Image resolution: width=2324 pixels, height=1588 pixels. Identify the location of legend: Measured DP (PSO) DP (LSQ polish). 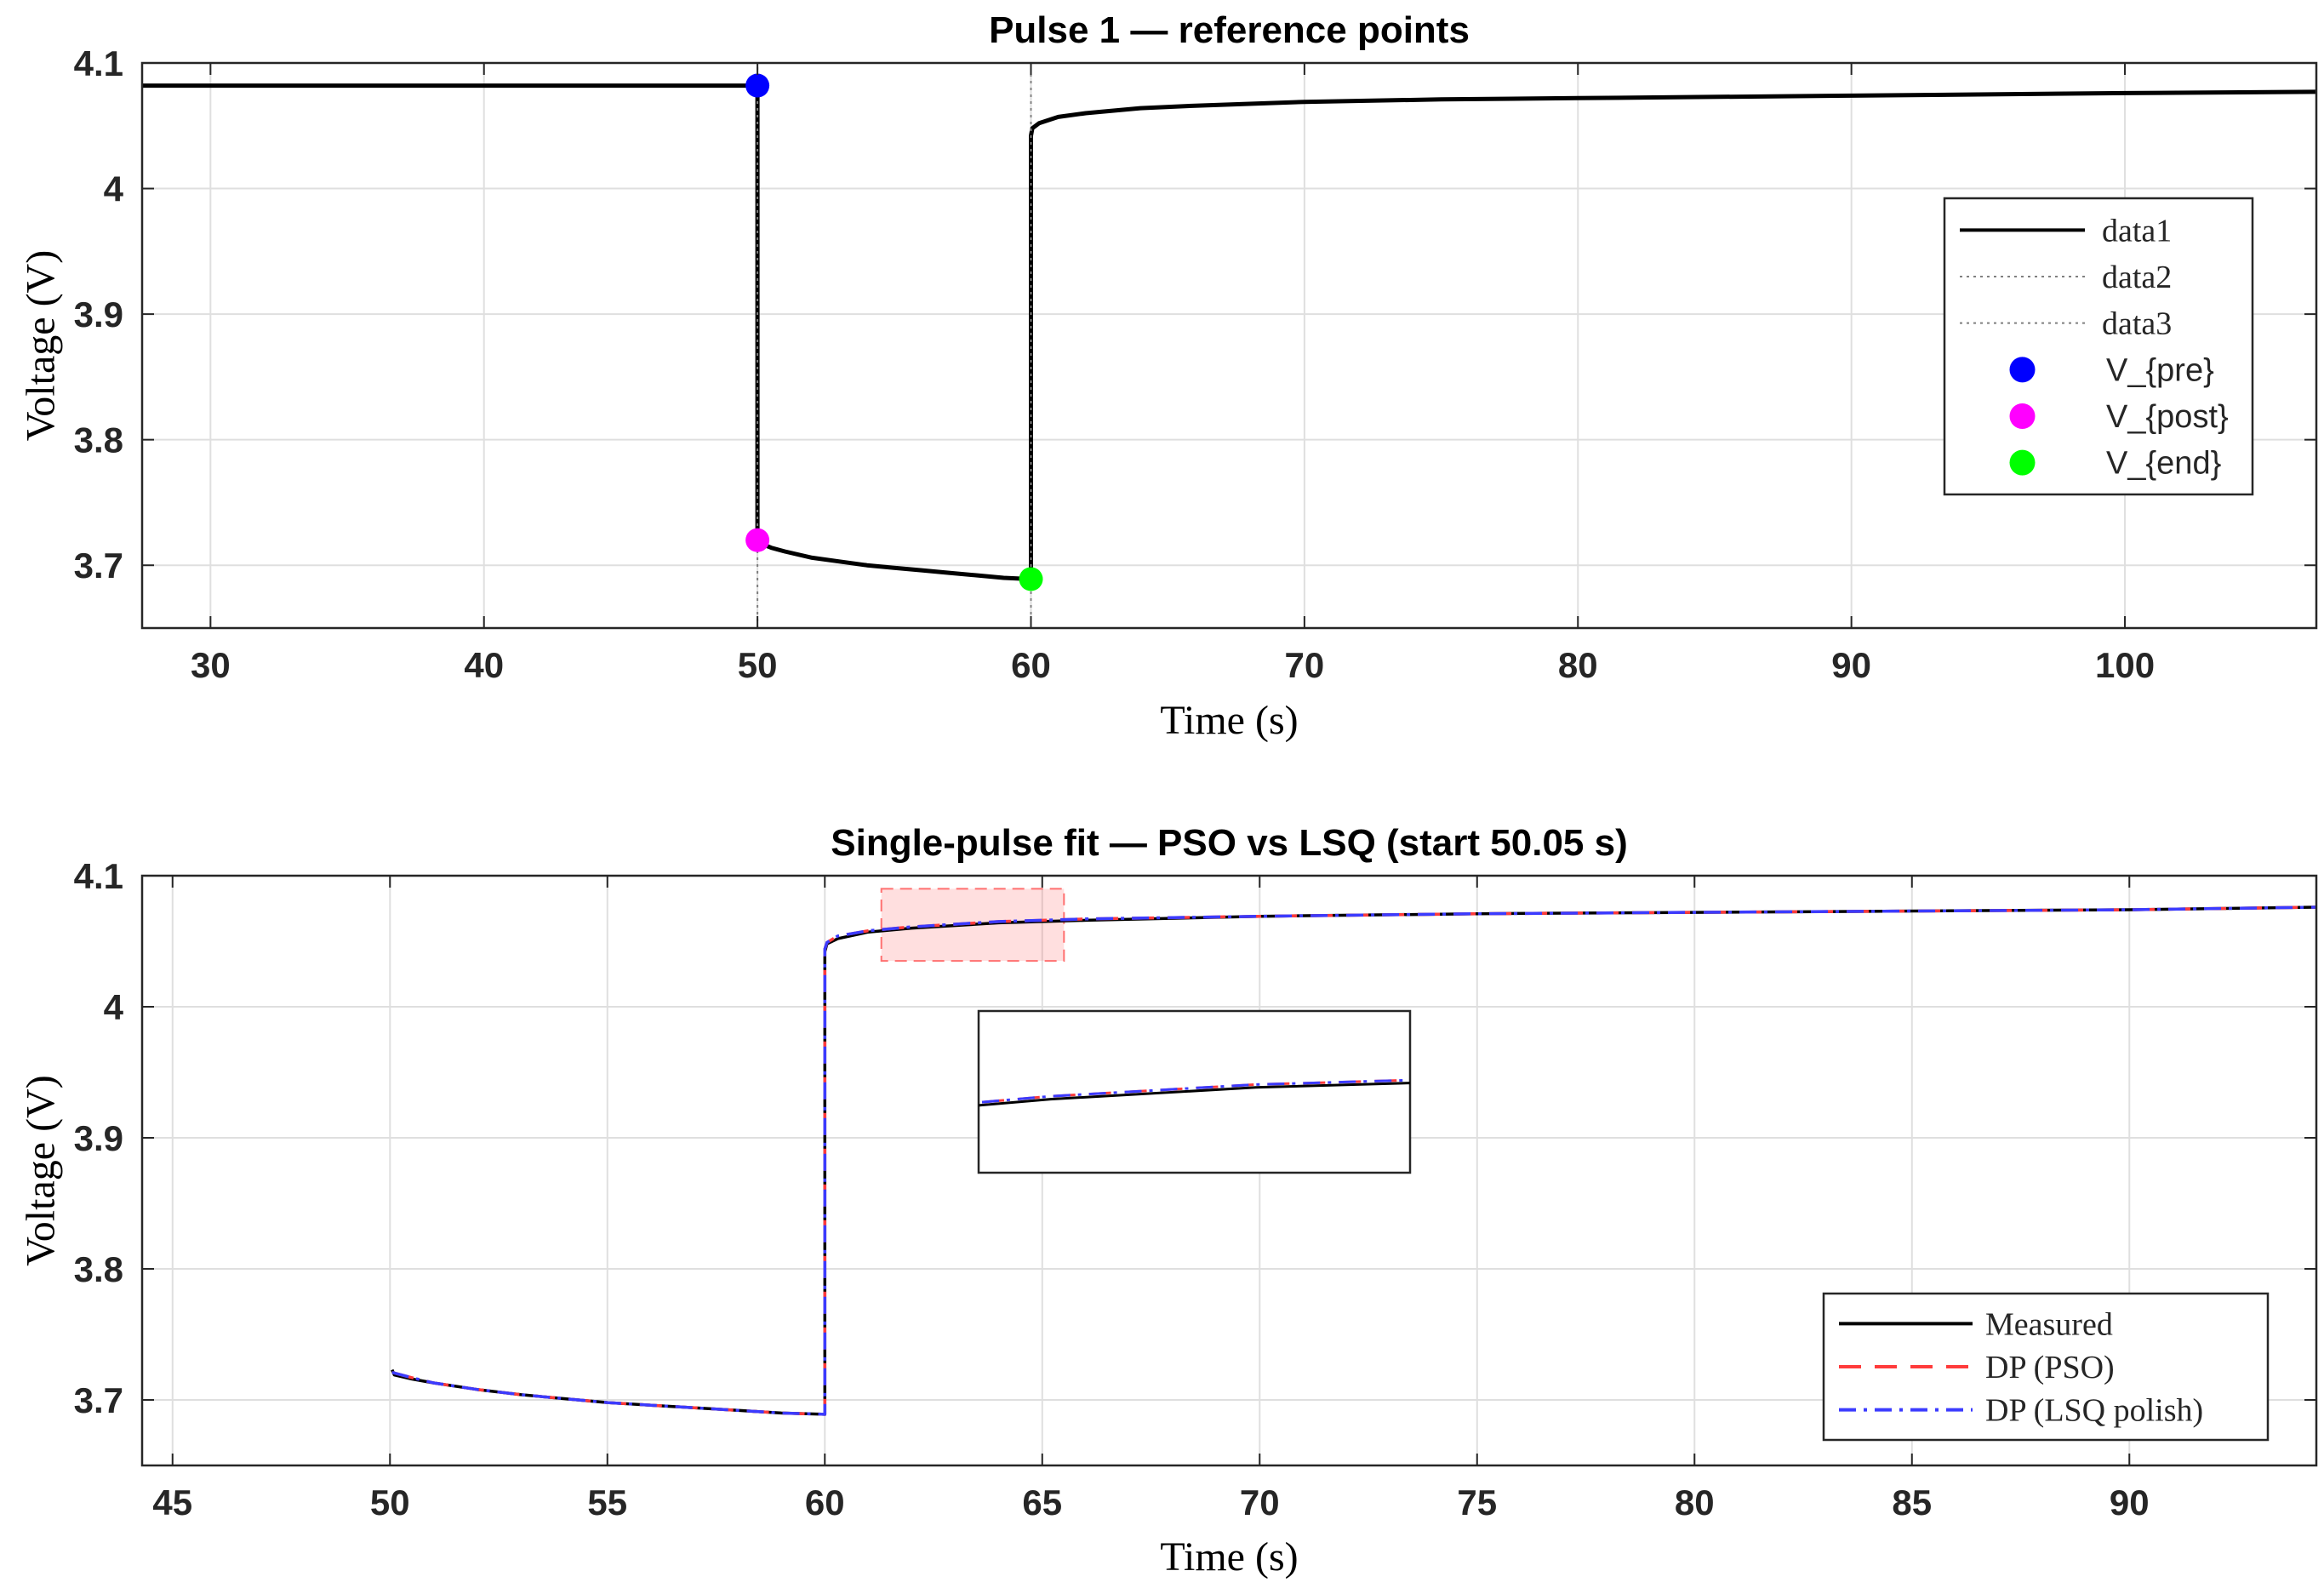
(2046, 1367).